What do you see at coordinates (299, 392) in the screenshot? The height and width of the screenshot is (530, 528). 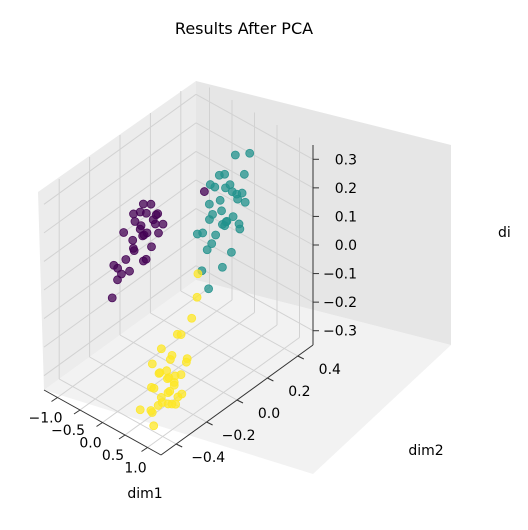 I see `y-tick-label: 0.2` at bounding box center [299, 392].